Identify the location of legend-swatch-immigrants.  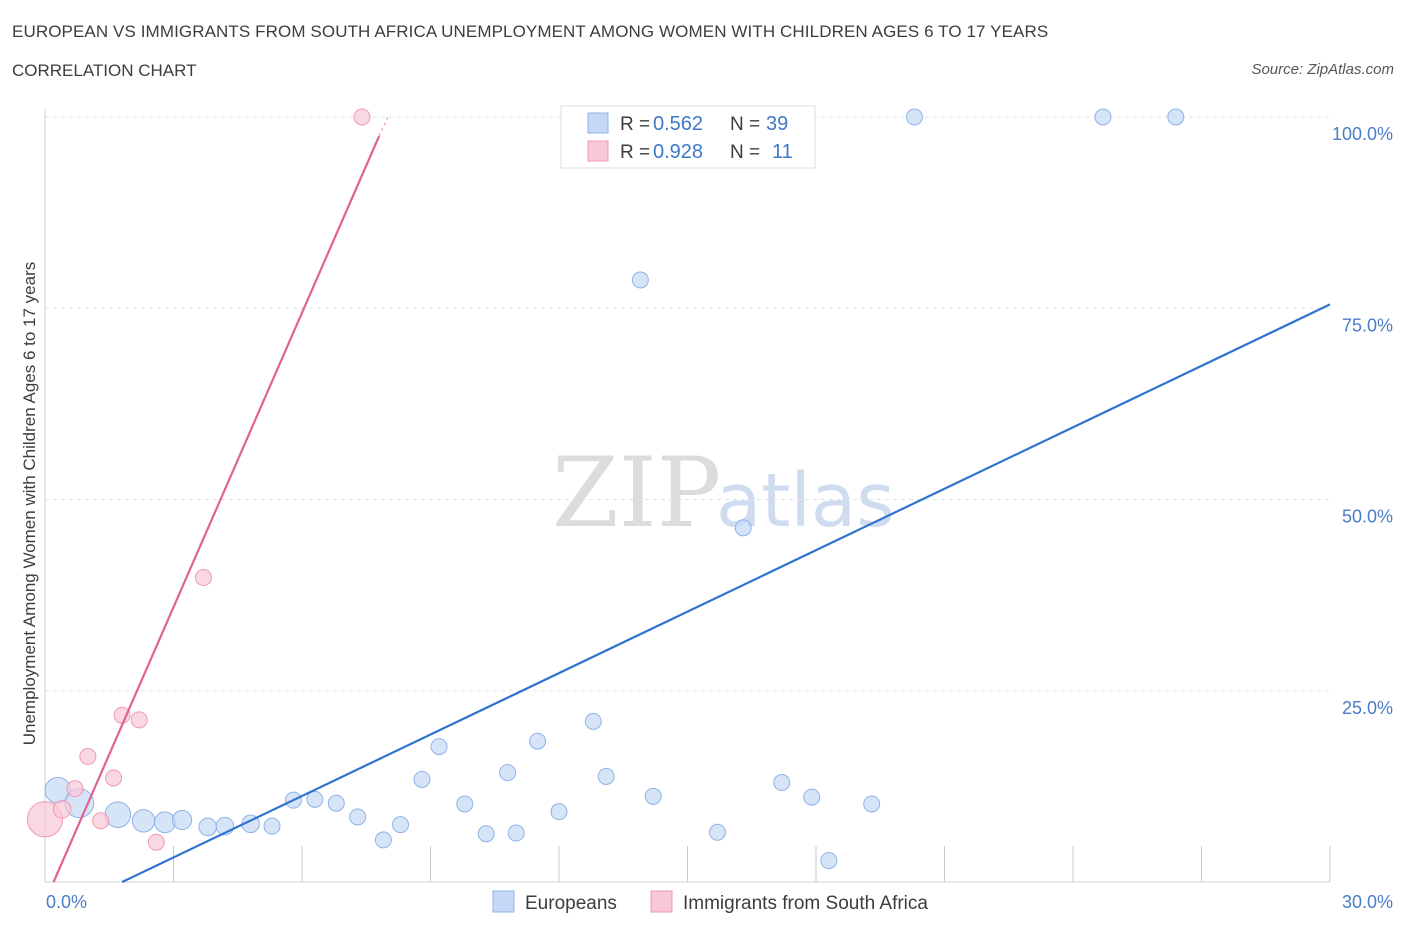
(598, 151).